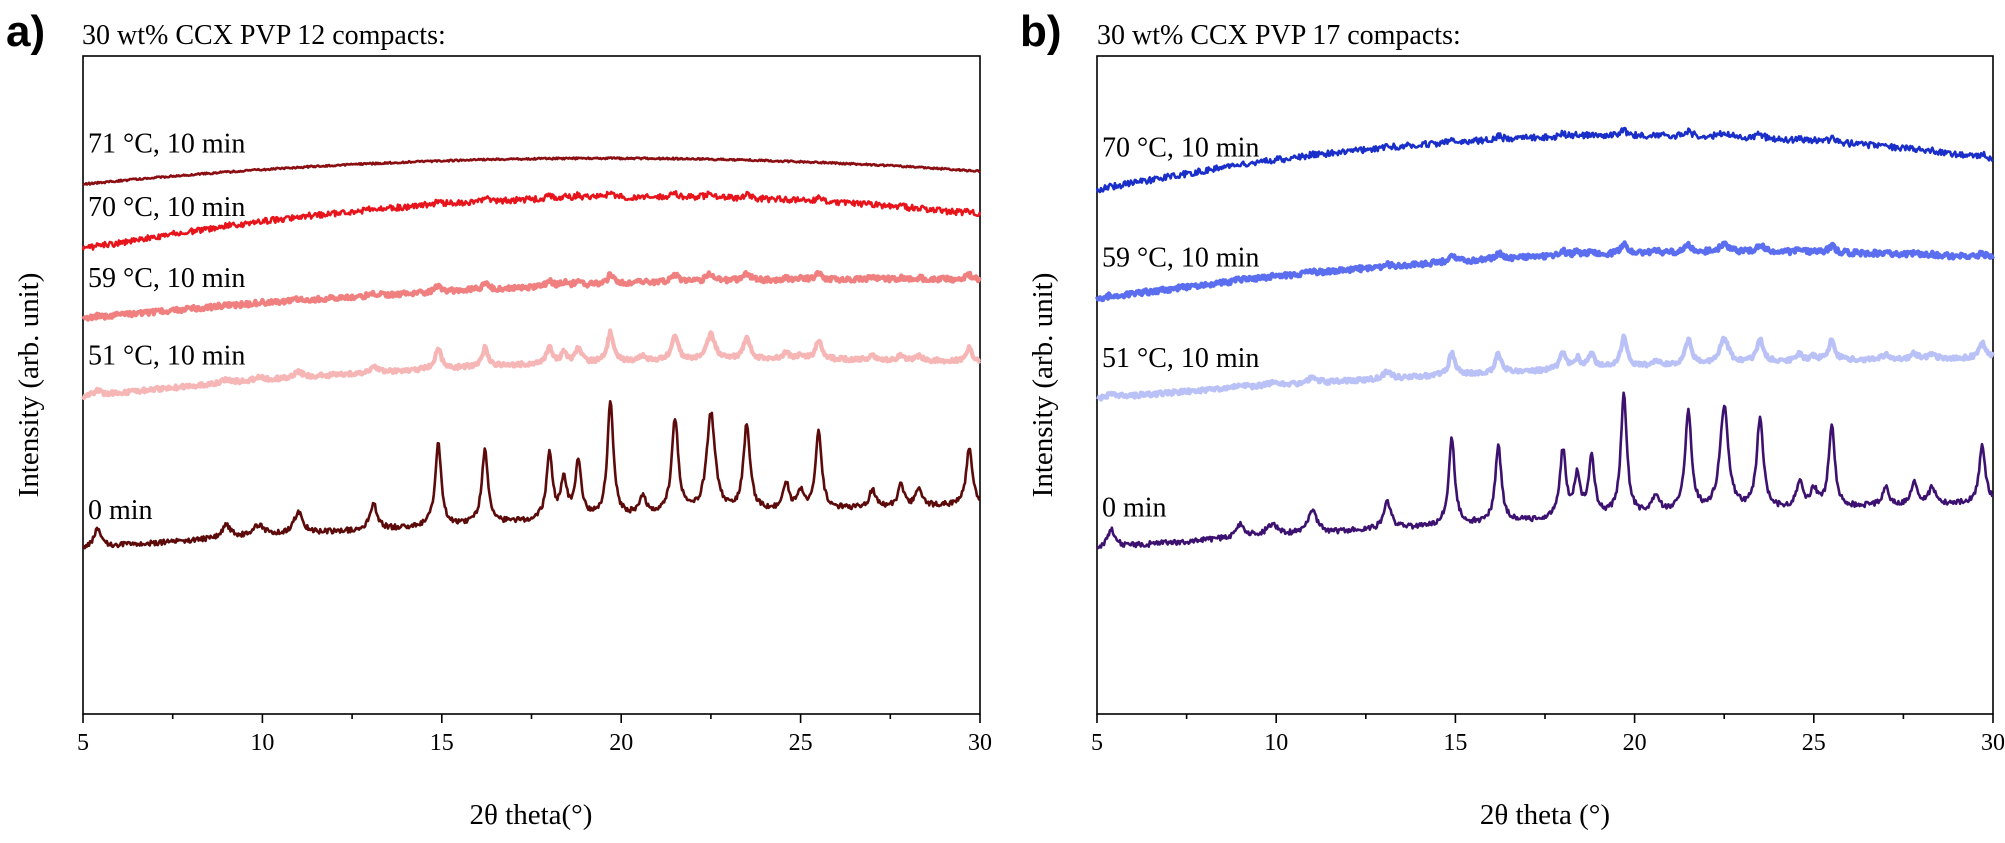  I want to click on trace-71-c-10-min, so click(531, 171).